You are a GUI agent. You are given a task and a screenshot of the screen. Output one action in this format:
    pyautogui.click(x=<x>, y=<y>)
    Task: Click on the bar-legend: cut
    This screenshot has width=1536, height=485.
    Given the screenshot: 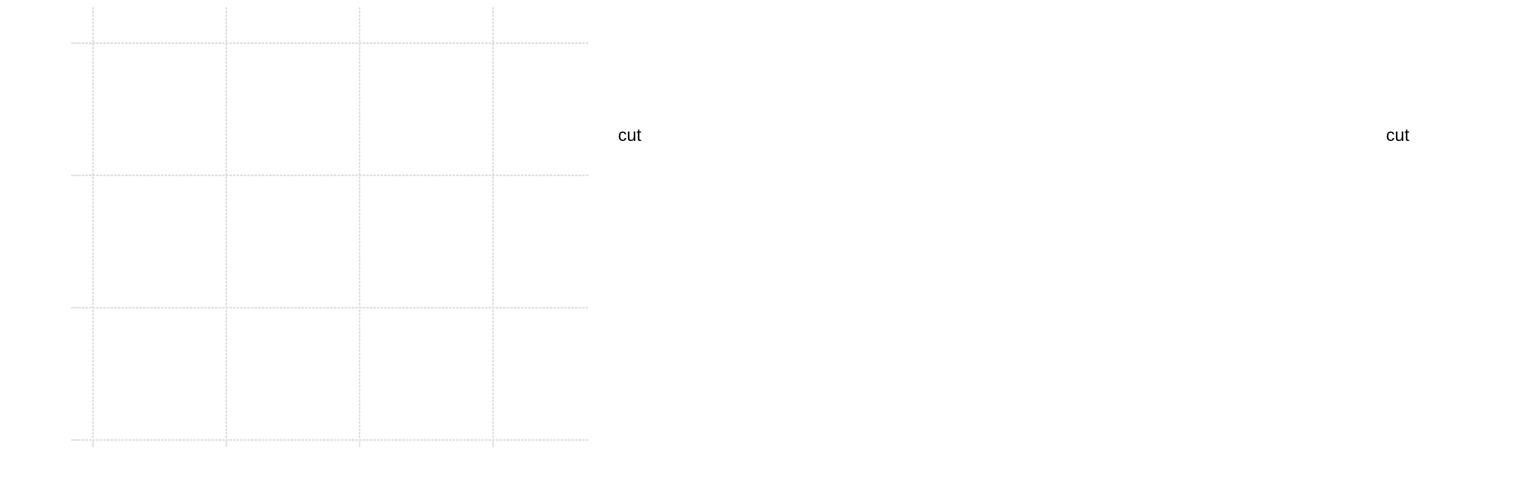 What is the action you would take?
    pyautogui.click(x=1397, y=135)
    